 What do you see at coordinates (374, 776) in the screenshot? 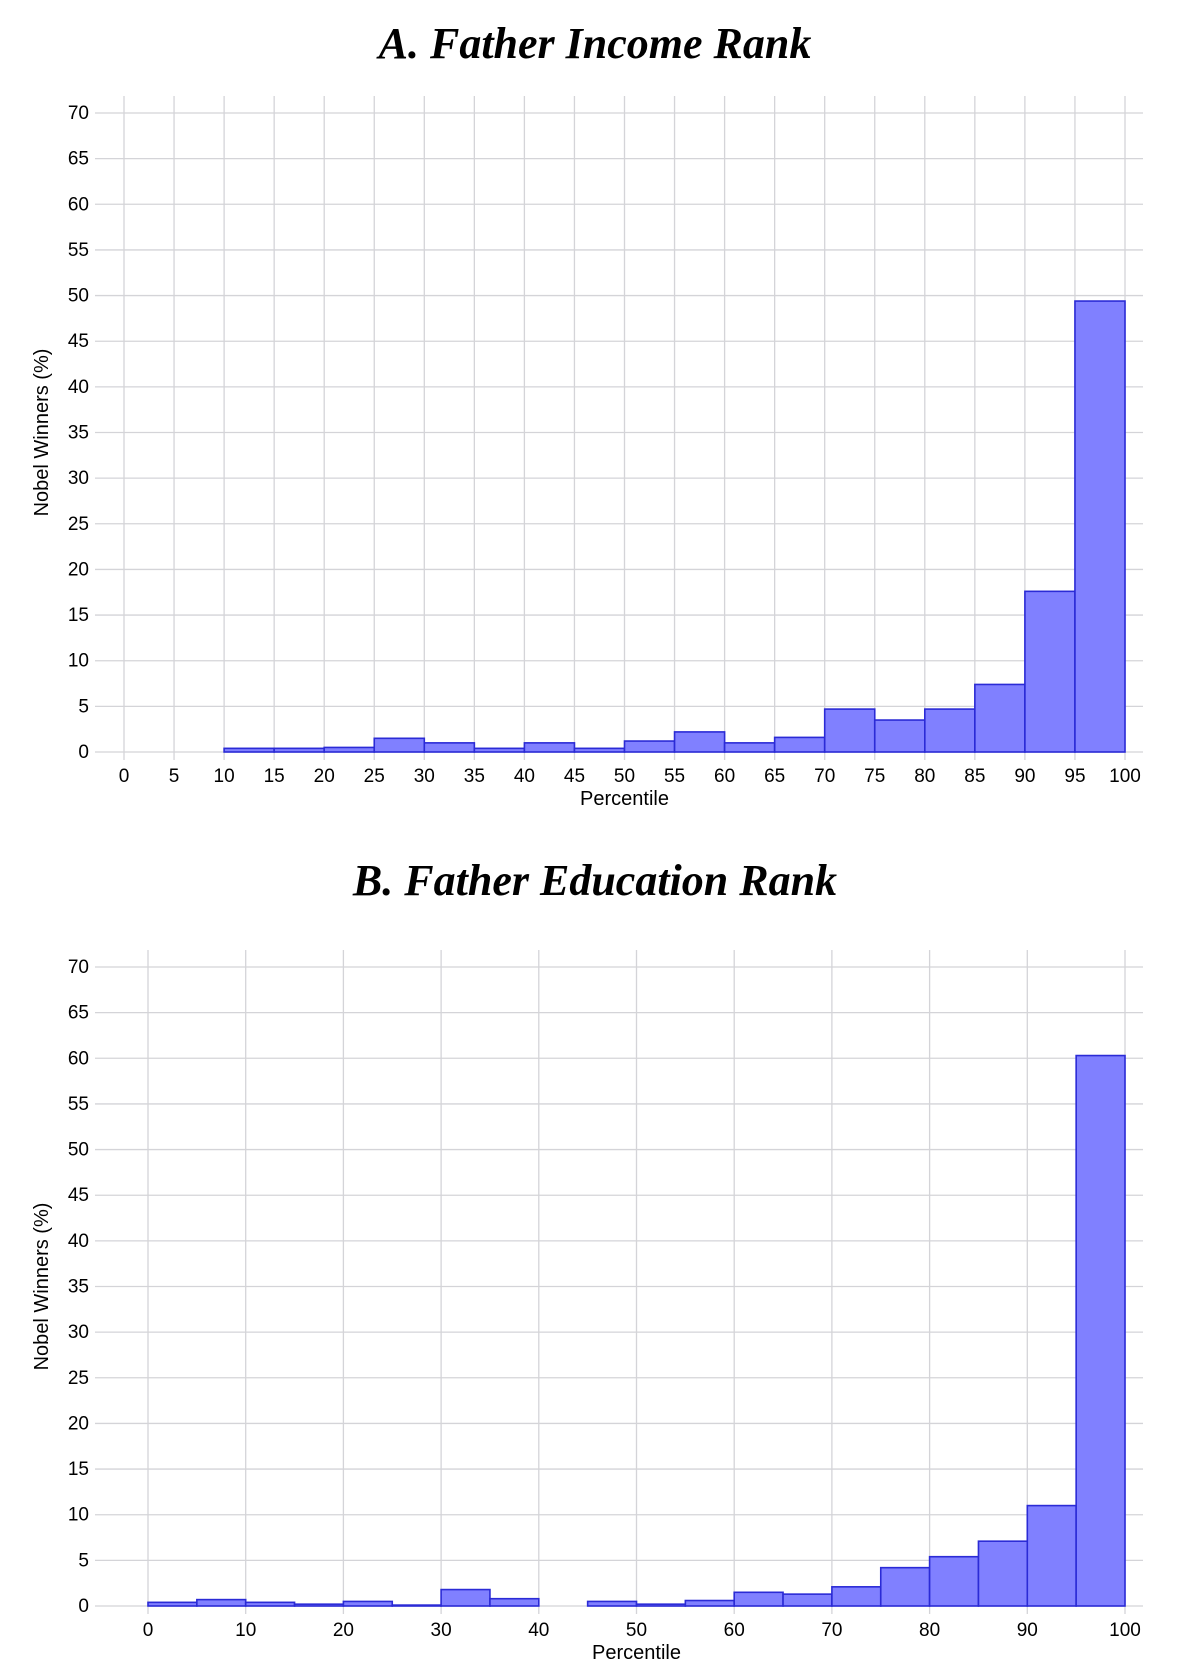
I see `x-tick-label: 25` at bounding box center [374, 776].